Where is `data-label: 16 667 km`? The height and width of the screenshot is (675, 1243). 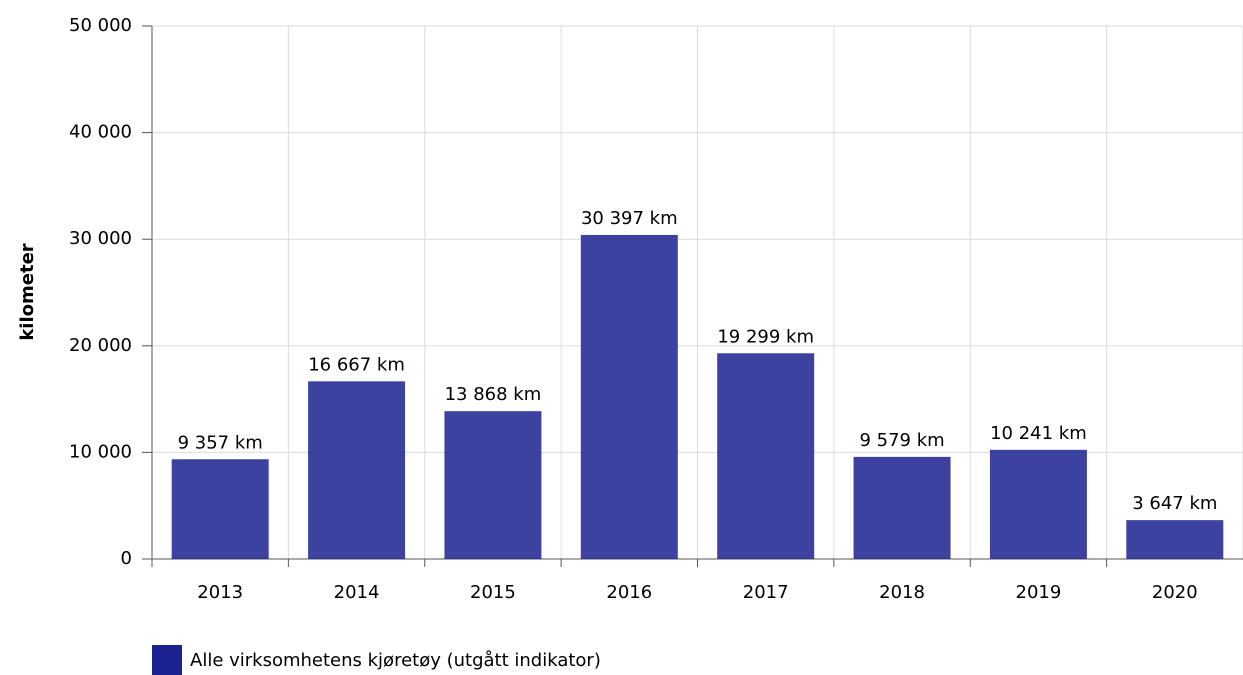
data-label: 16 667 km is located at coordinates (356, 364).